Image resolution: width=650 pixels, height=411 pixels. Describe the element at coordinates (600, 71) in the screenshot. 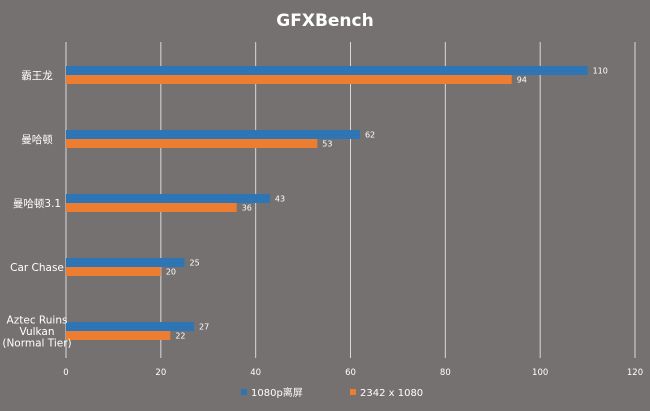

I see `data-label: 110` at that location.